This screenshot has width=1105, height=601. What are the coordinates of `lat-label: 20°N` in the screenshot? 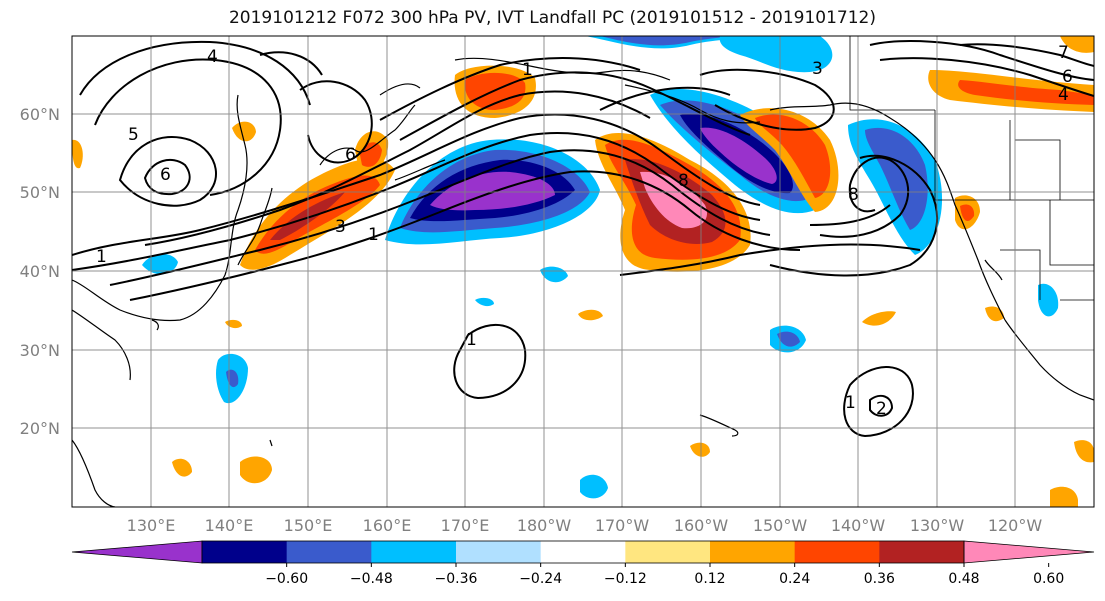 It's located at (40, 428).